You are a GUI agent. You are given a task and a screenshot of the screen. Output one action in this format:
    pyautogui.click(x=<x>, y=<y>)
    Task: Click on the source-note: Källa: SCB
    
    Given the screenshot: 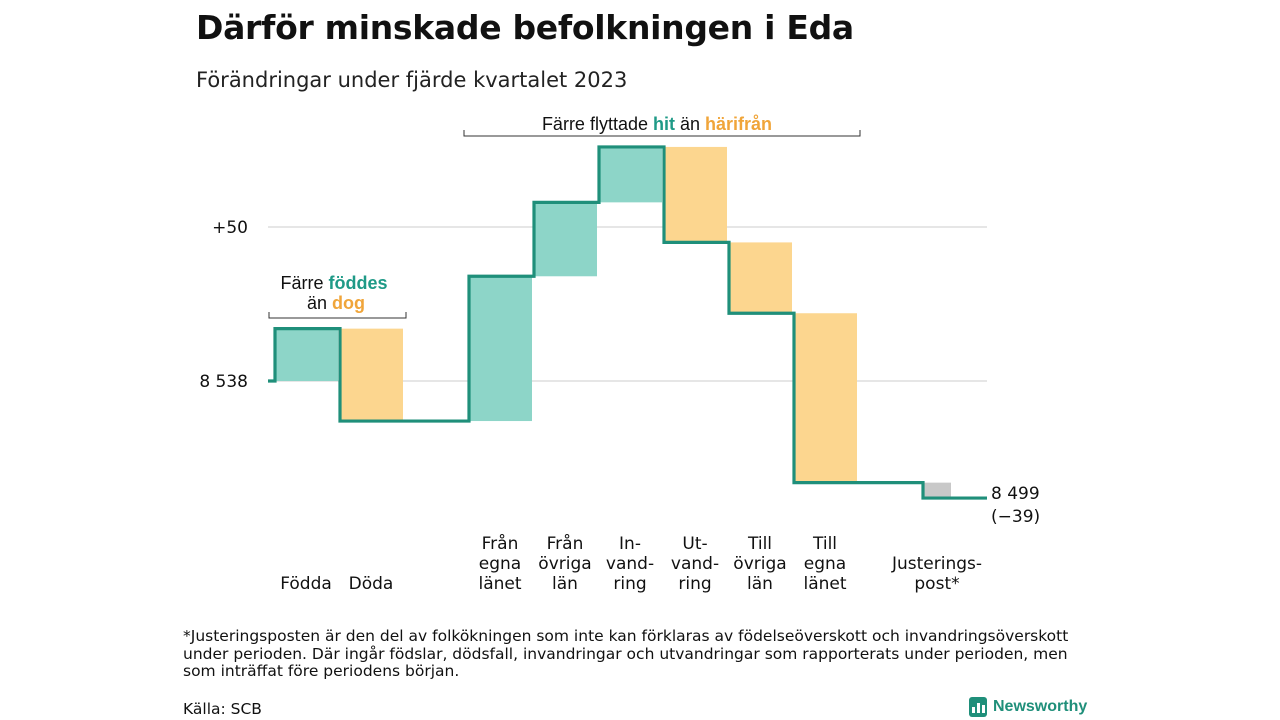 What is the action you would take?
    pyautogui.click(x=222, y=709)
    